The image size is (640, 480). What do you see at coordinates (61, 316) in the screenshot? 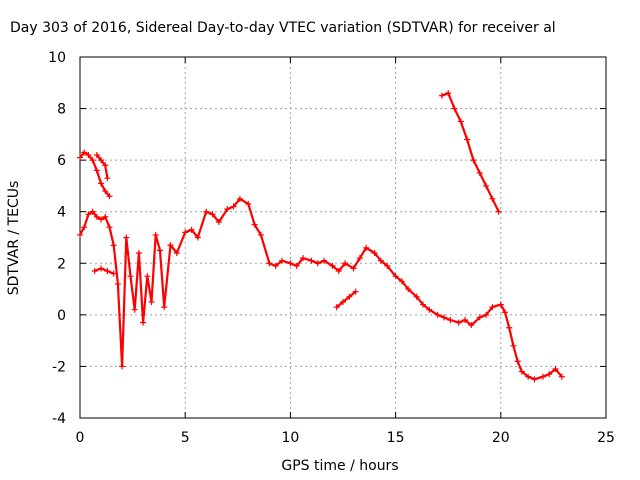
I see `y-tick-label: 0` at bounding box center [61, 316].